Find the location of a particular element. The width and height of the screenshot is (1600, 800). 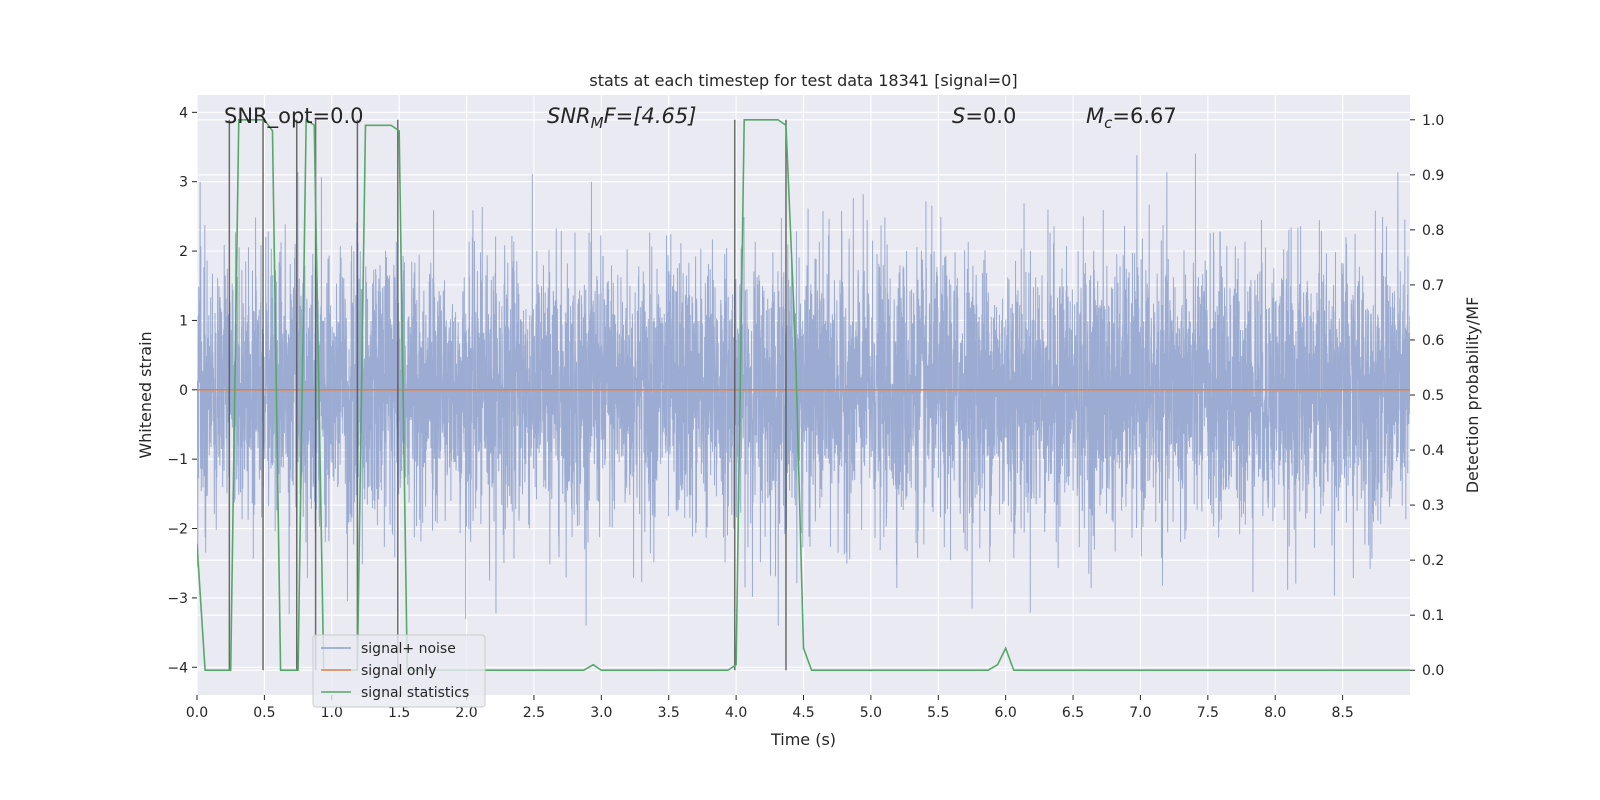

x-tick-label: 2.5 is located at coordinates (534, 713).